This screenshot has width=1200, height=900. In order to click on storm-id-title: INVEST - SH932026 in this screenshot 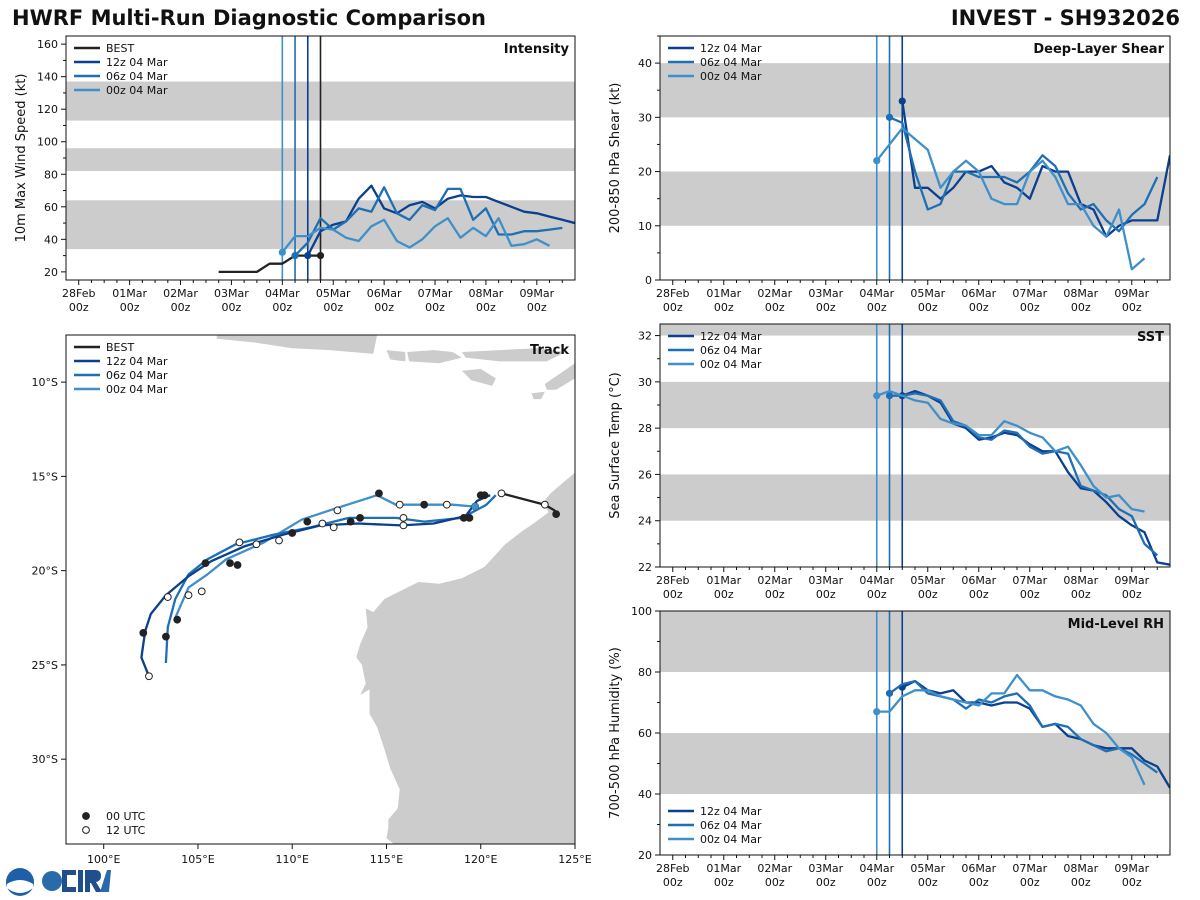, I will do `click(1065, 18)`.